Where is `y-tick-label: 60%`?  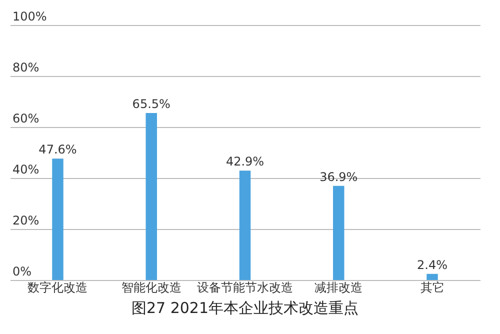 y-tick-label: 60% is located at coordinates (26, 119).